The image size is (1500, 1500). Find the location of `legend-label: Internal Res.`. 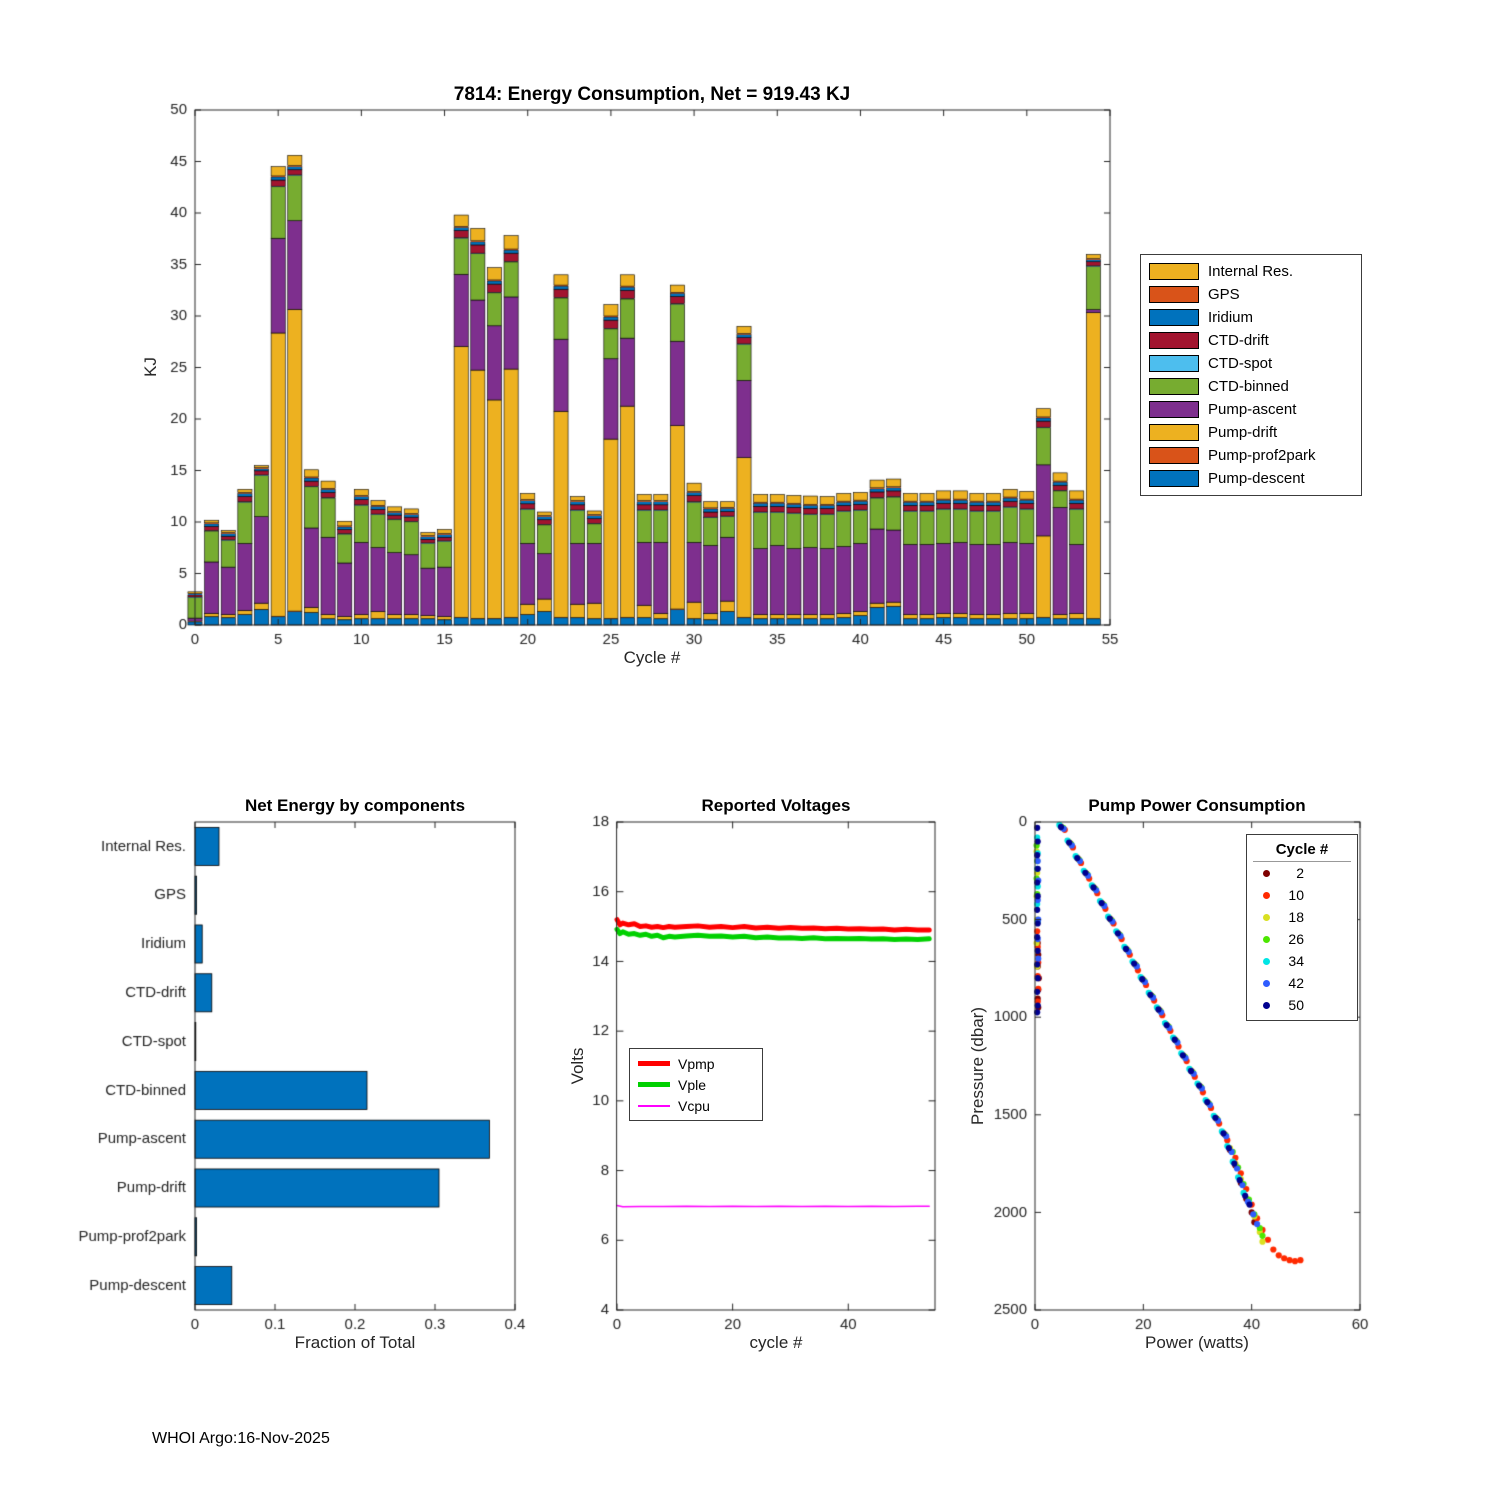

legend-label: Internal Res. is located at coordinates (1251, 271).